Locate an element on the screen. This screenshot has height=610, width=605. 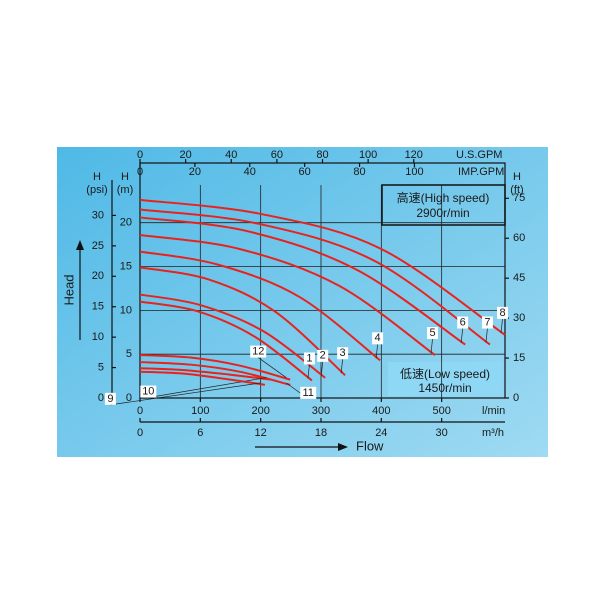
curve-label: 10 is located at coordinates (148, 391).